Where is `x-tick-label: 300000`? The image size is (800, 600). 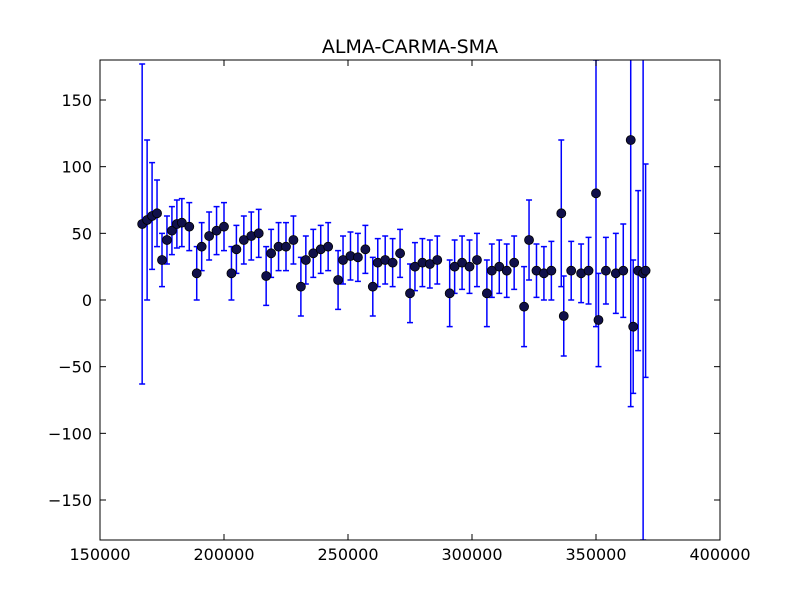
x-tick-label: 300000 is located at coordinates (471, 554).